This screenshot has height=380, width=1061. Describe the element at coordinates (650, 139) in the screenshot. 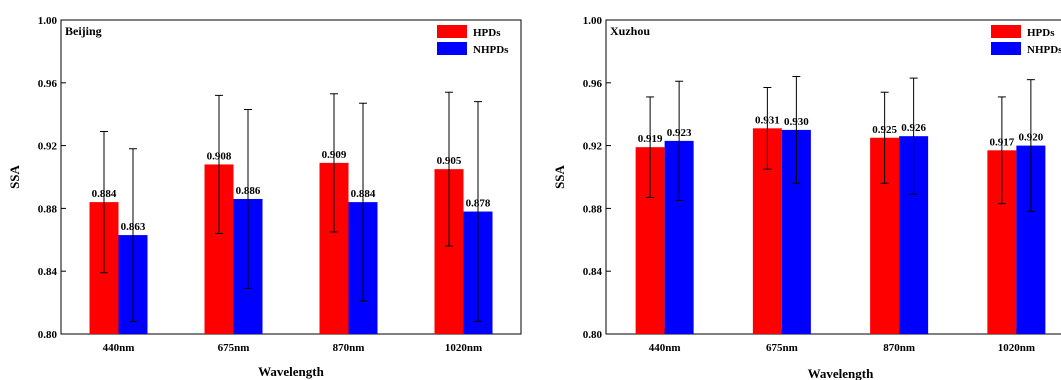

I see `data-label: 0.919` at that location.